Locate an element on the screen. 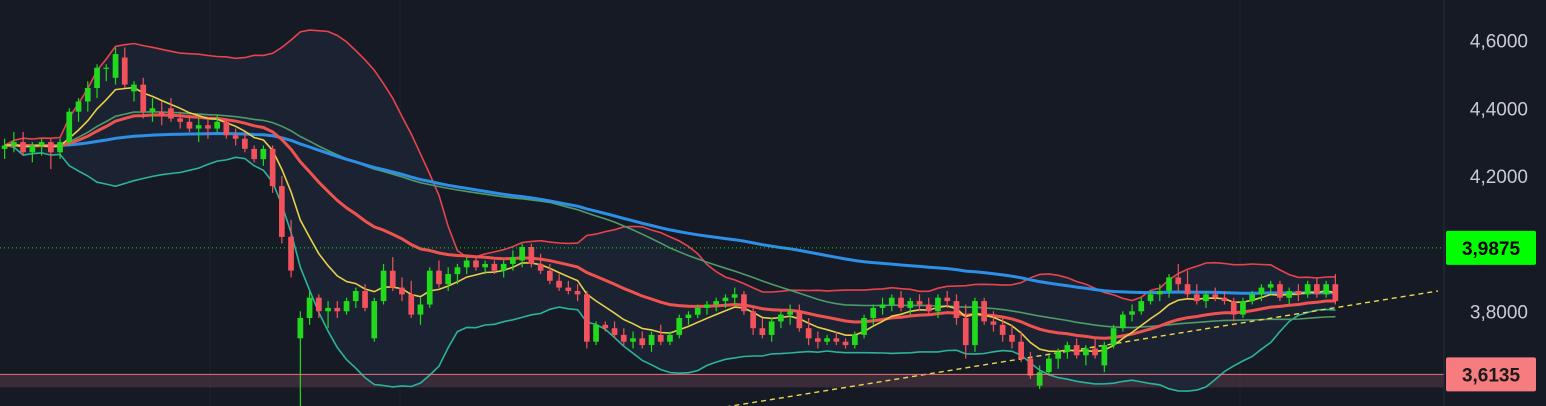 This screenshot has width=1546, height=406. price-badge-background is located at coordinates (1491, 247).